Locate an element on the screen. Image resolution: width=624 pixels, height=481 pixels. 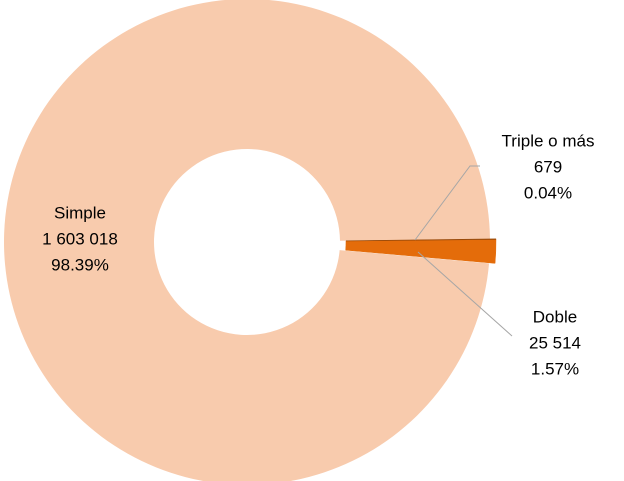
value-label: 679 is located at coordinates (548, 166).